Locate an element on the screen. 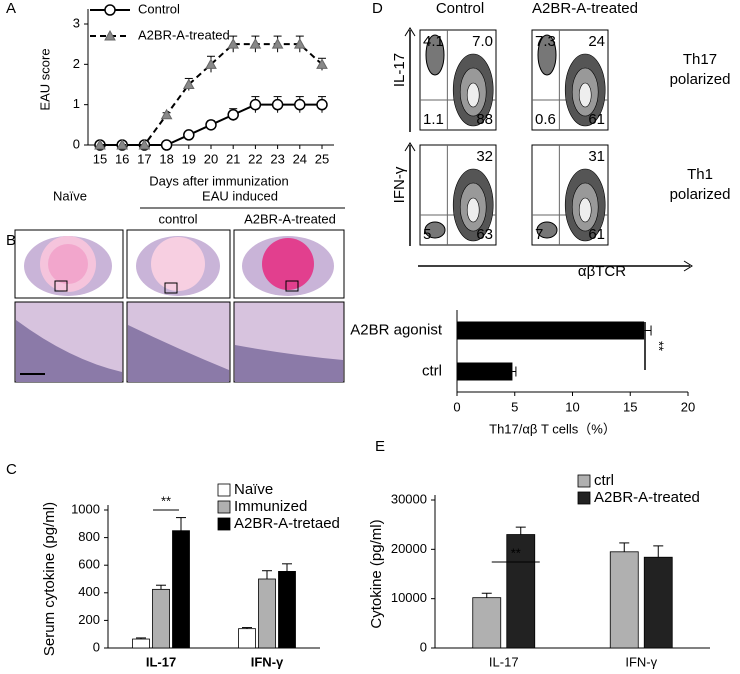  y-tick-label: 2 is located at coordinates (76, 63).